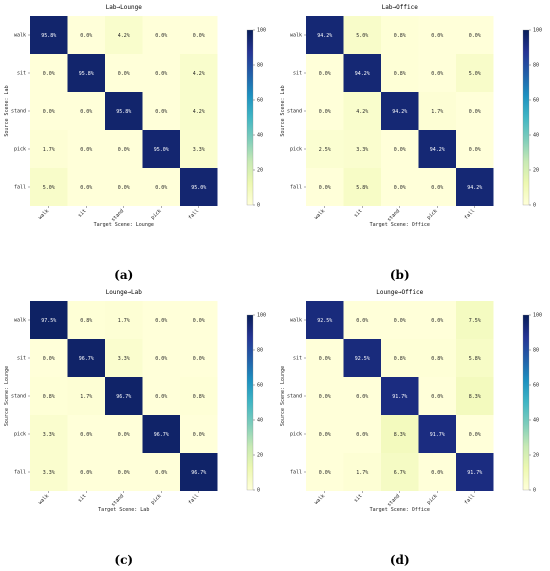  I want to click on panel-caption: (b), so click(400, 275).